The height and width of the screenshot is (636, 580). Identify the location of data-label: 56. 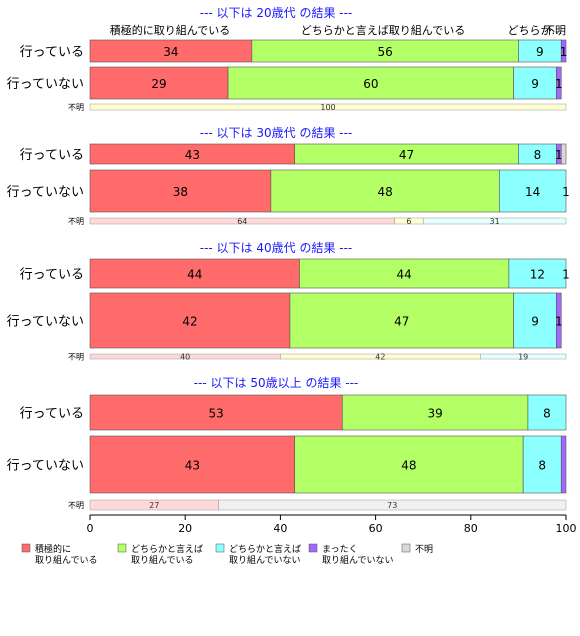
(384, 52).